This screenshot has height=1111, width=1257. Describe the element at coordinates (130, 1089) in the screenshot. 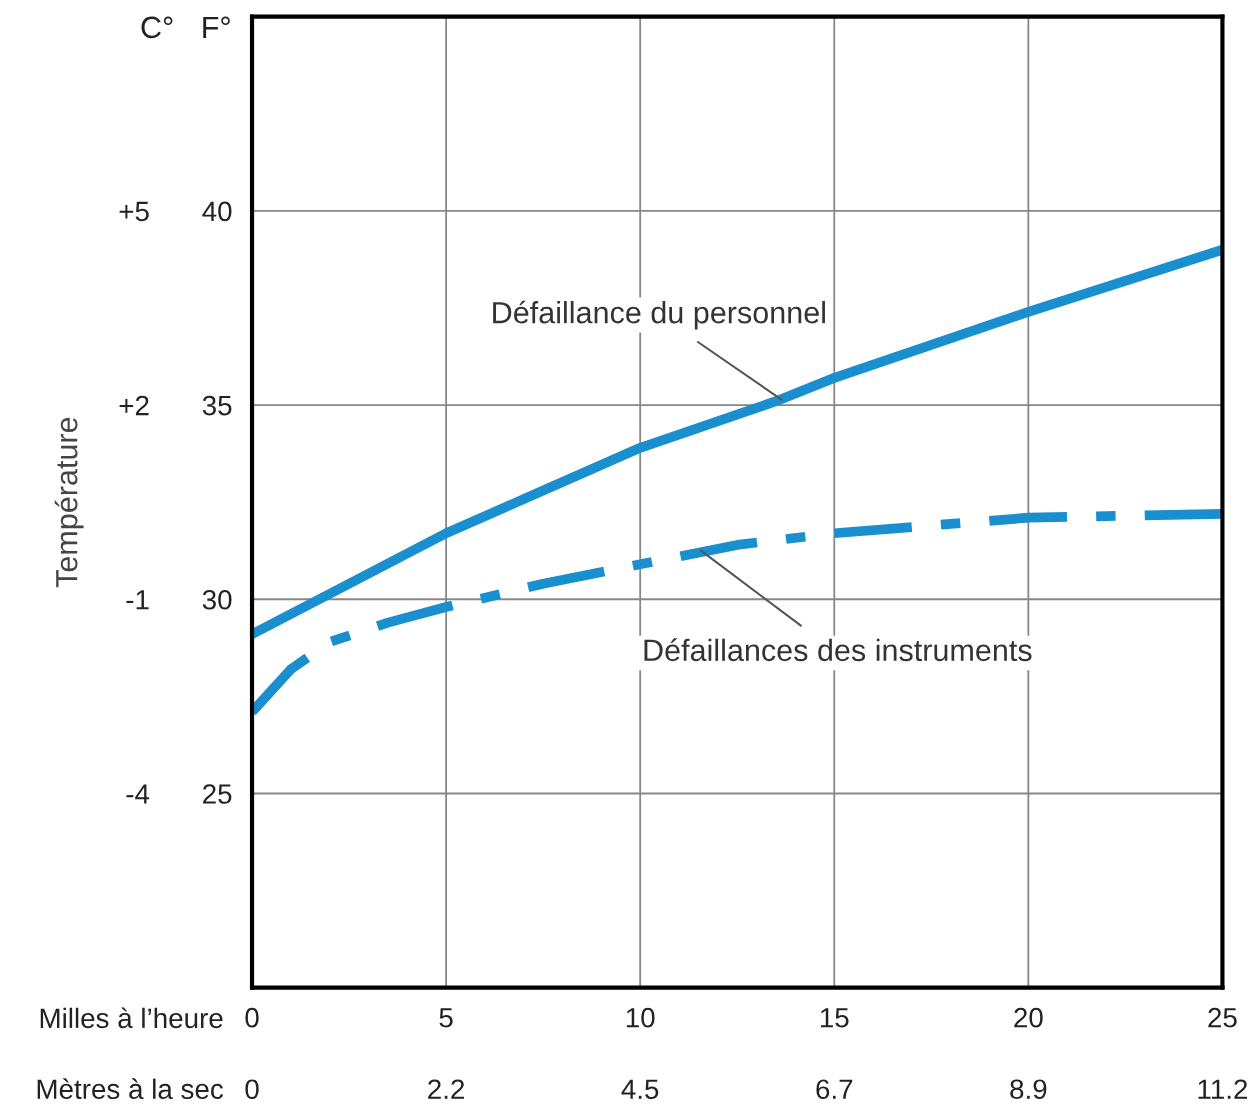

I see `x2-axis-title: Mètres à la sec` at that location.